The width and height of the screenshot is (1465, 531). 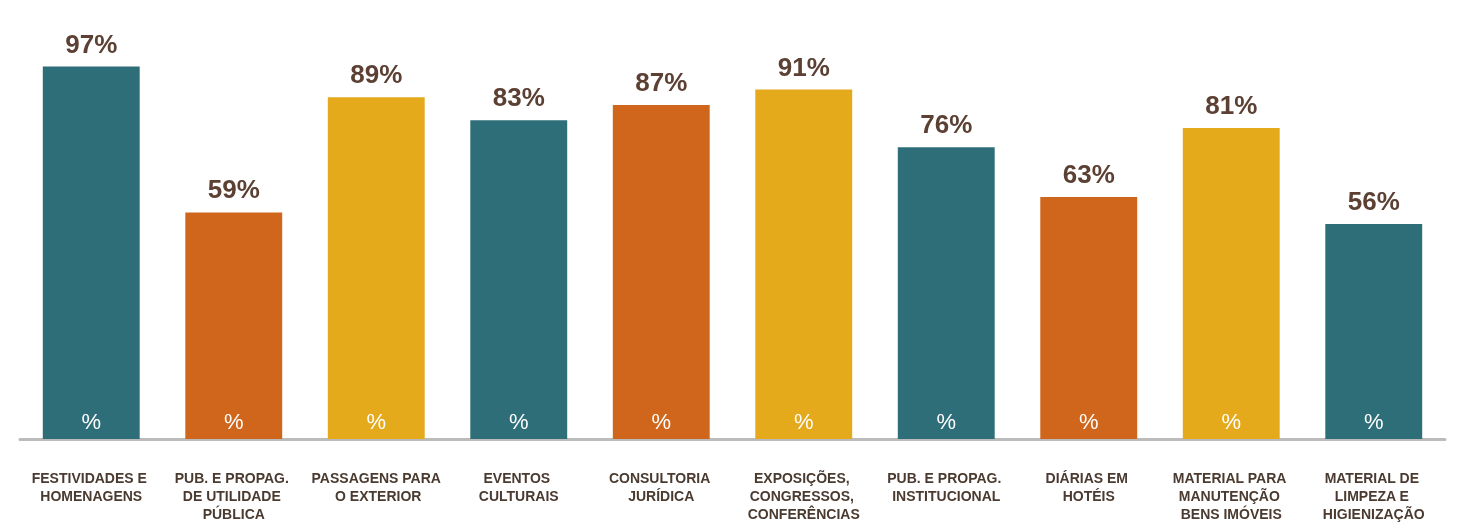 What do you see at coordinates (1373, 200) in the screenshot?
I see `data-label: 56%` at bounding box center [1373, 200].